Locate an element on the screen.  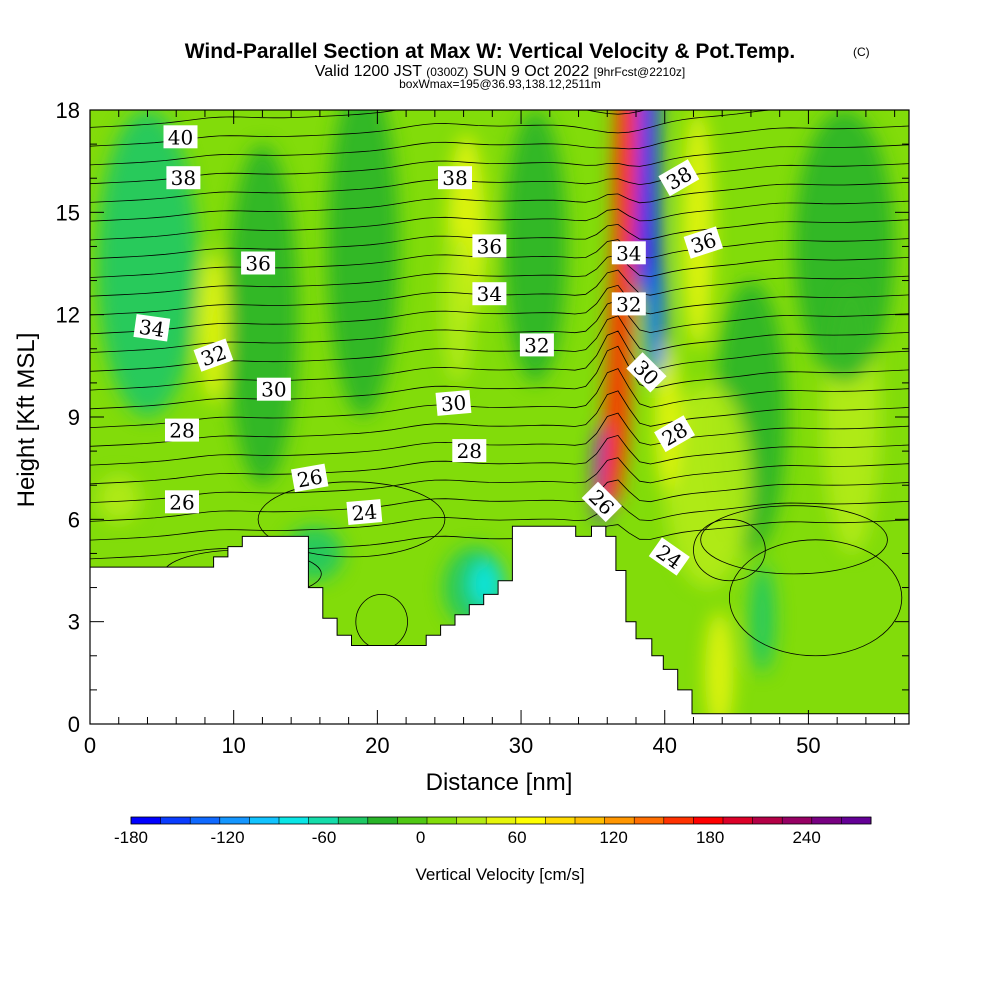
y-axis-title: Height [Kft MSL] is located at coordinates (26, 420).